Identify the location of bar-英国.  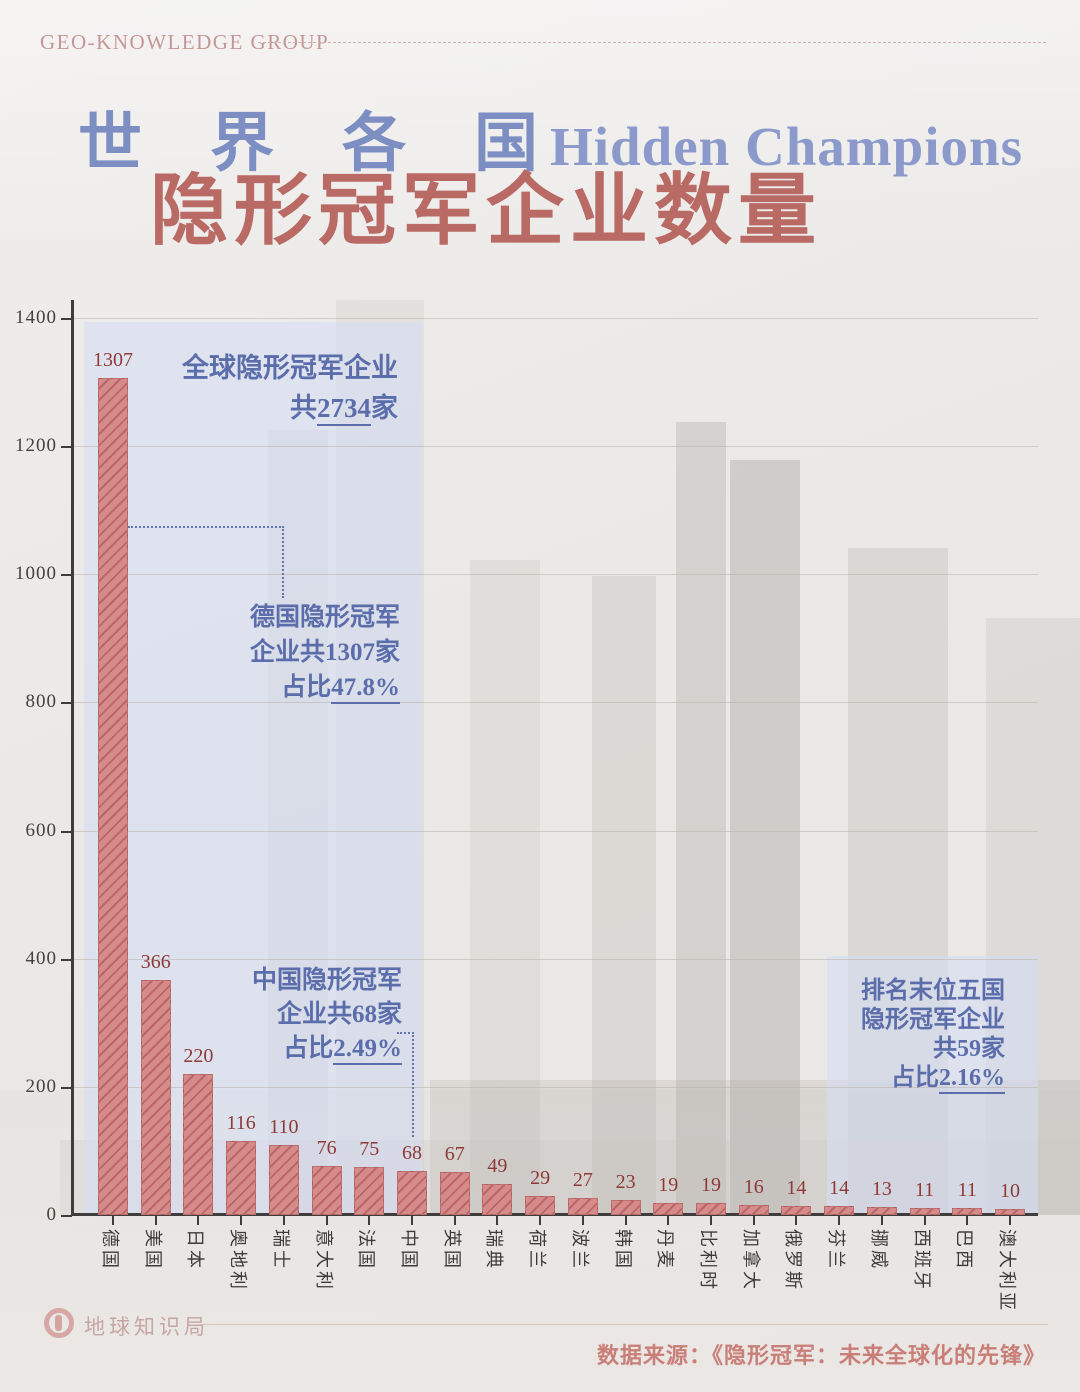
(454, 1193).